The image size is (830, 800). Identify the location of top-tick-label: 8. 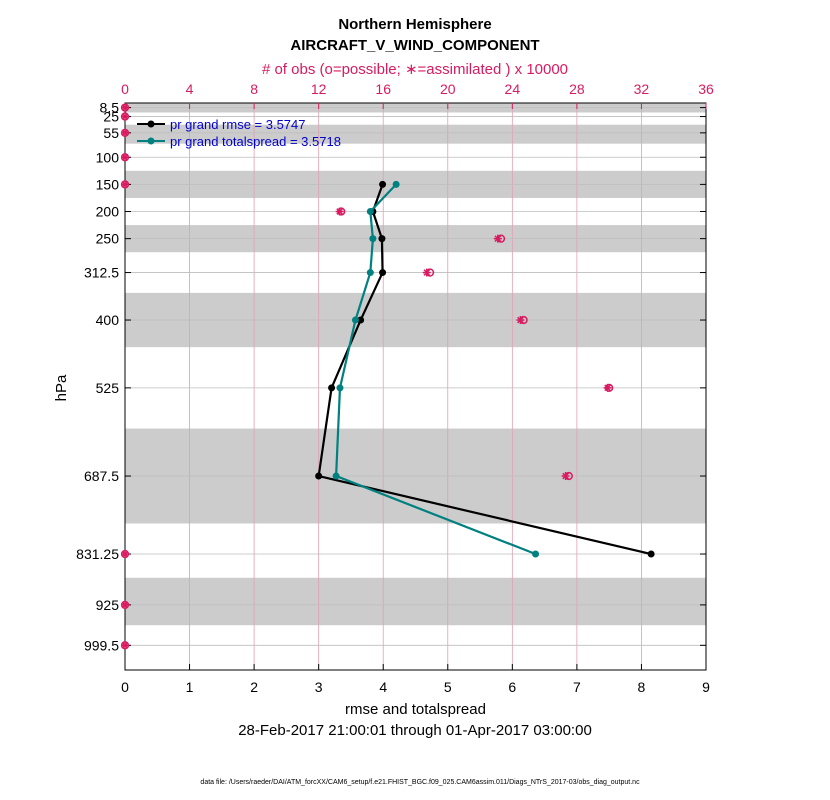
(254, 89).